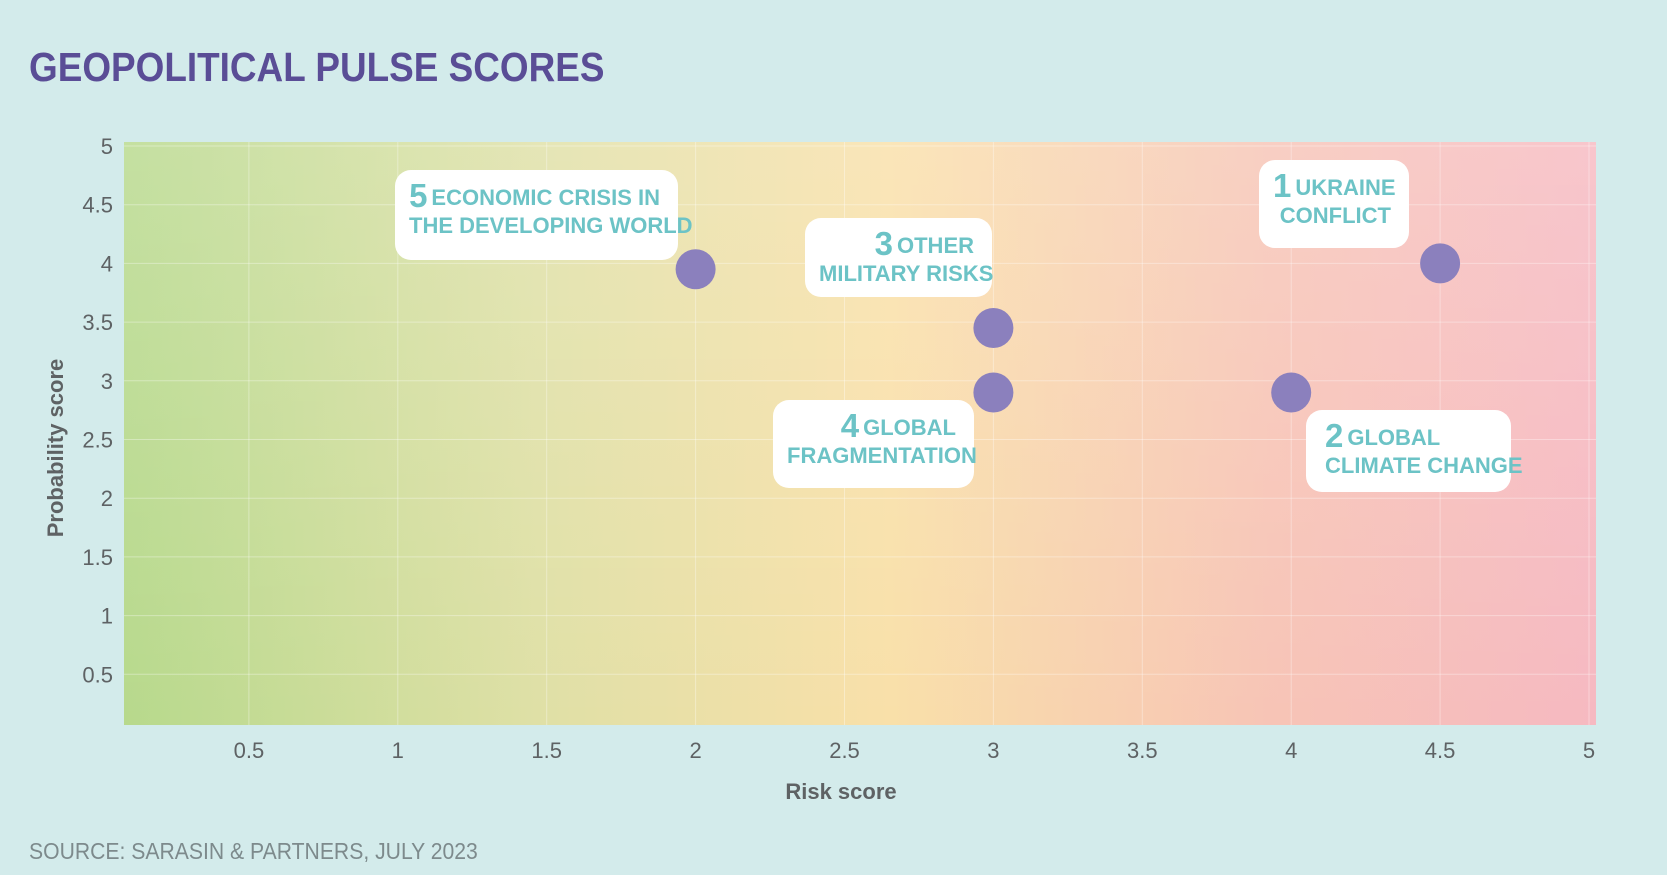 The width and height of the screenshot is (1667, 875). I want to click on x-axis-label: Risk score, so click(840, 791).